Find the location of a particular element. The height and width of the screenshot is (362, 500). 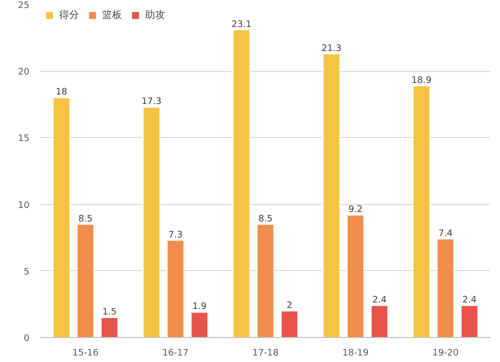

data-label: 7.4 is located at coordinates (445, 233).